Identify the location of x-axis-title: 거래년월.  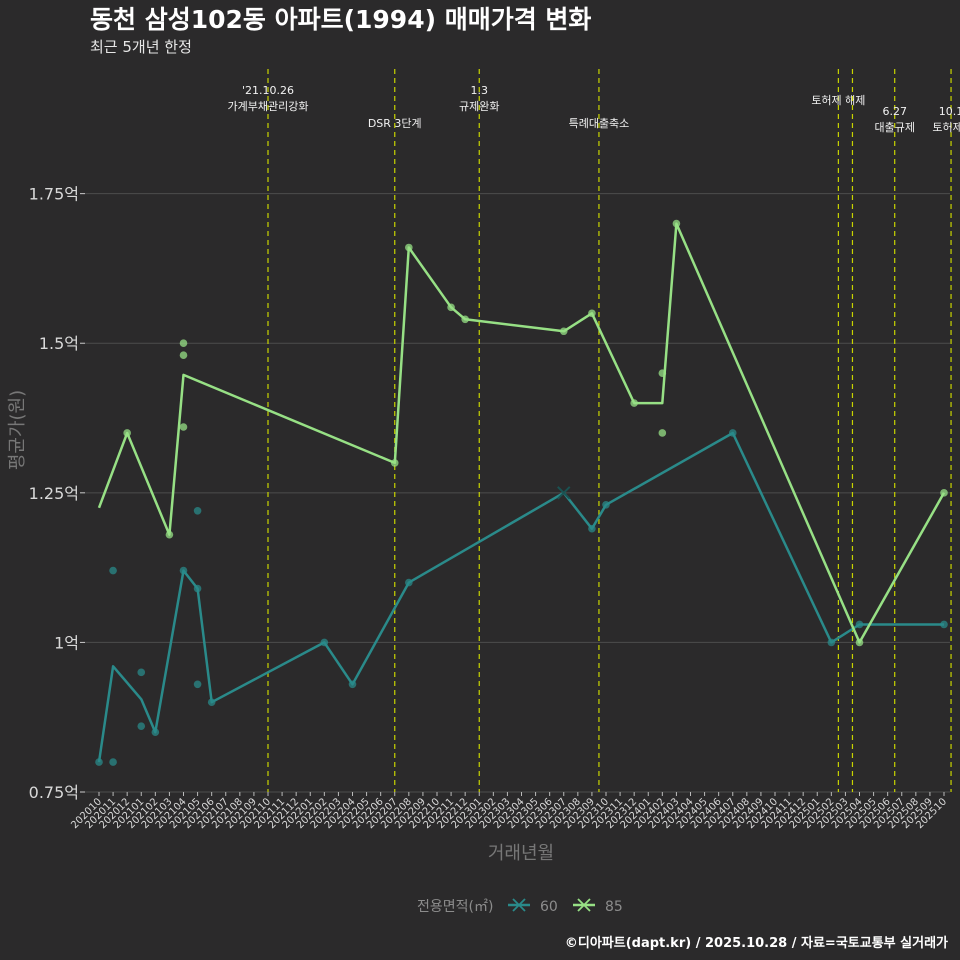
(521, 853).